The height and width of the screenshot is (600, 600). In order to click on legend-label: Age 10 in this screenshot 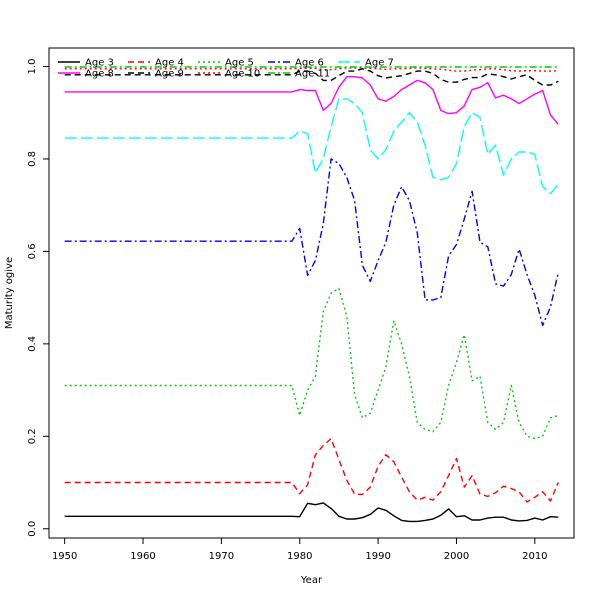, I will do `click(242, 74)`.